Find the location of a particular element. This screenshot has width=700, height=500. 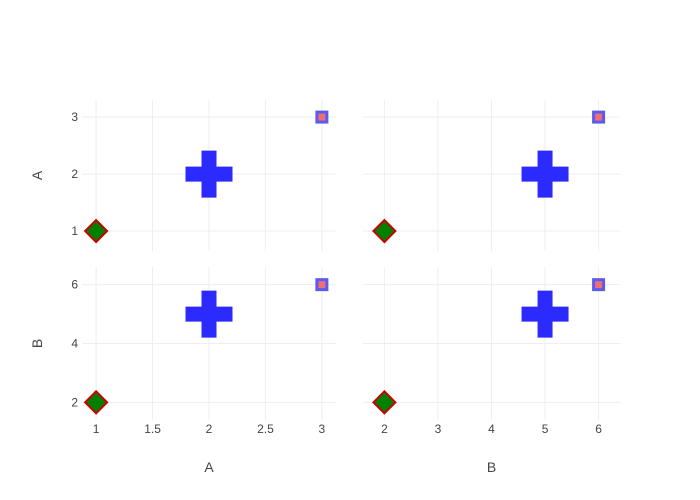

panel-a-b is located at coordinates (491, 175).